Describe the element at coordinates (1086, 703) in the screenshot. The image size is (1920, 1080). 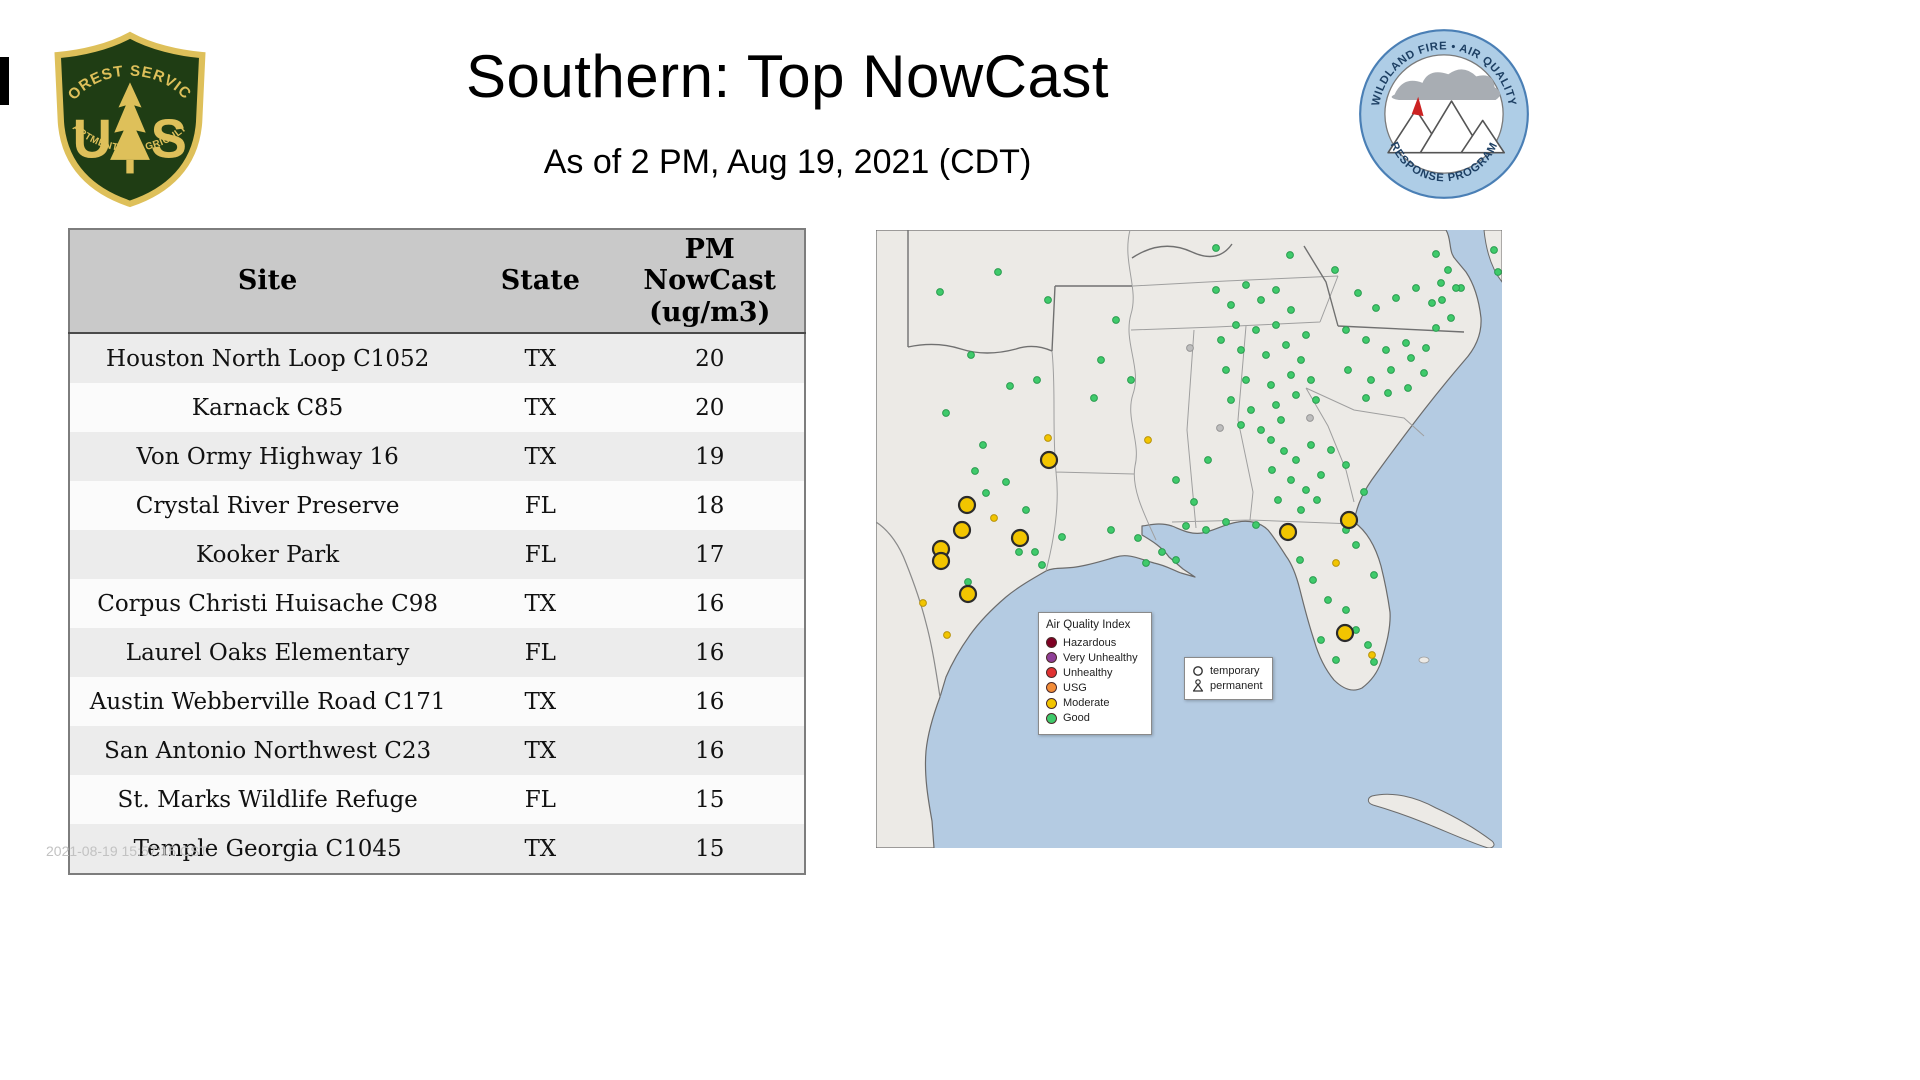
I see `aqi-legend-label: Moderate` at that location.